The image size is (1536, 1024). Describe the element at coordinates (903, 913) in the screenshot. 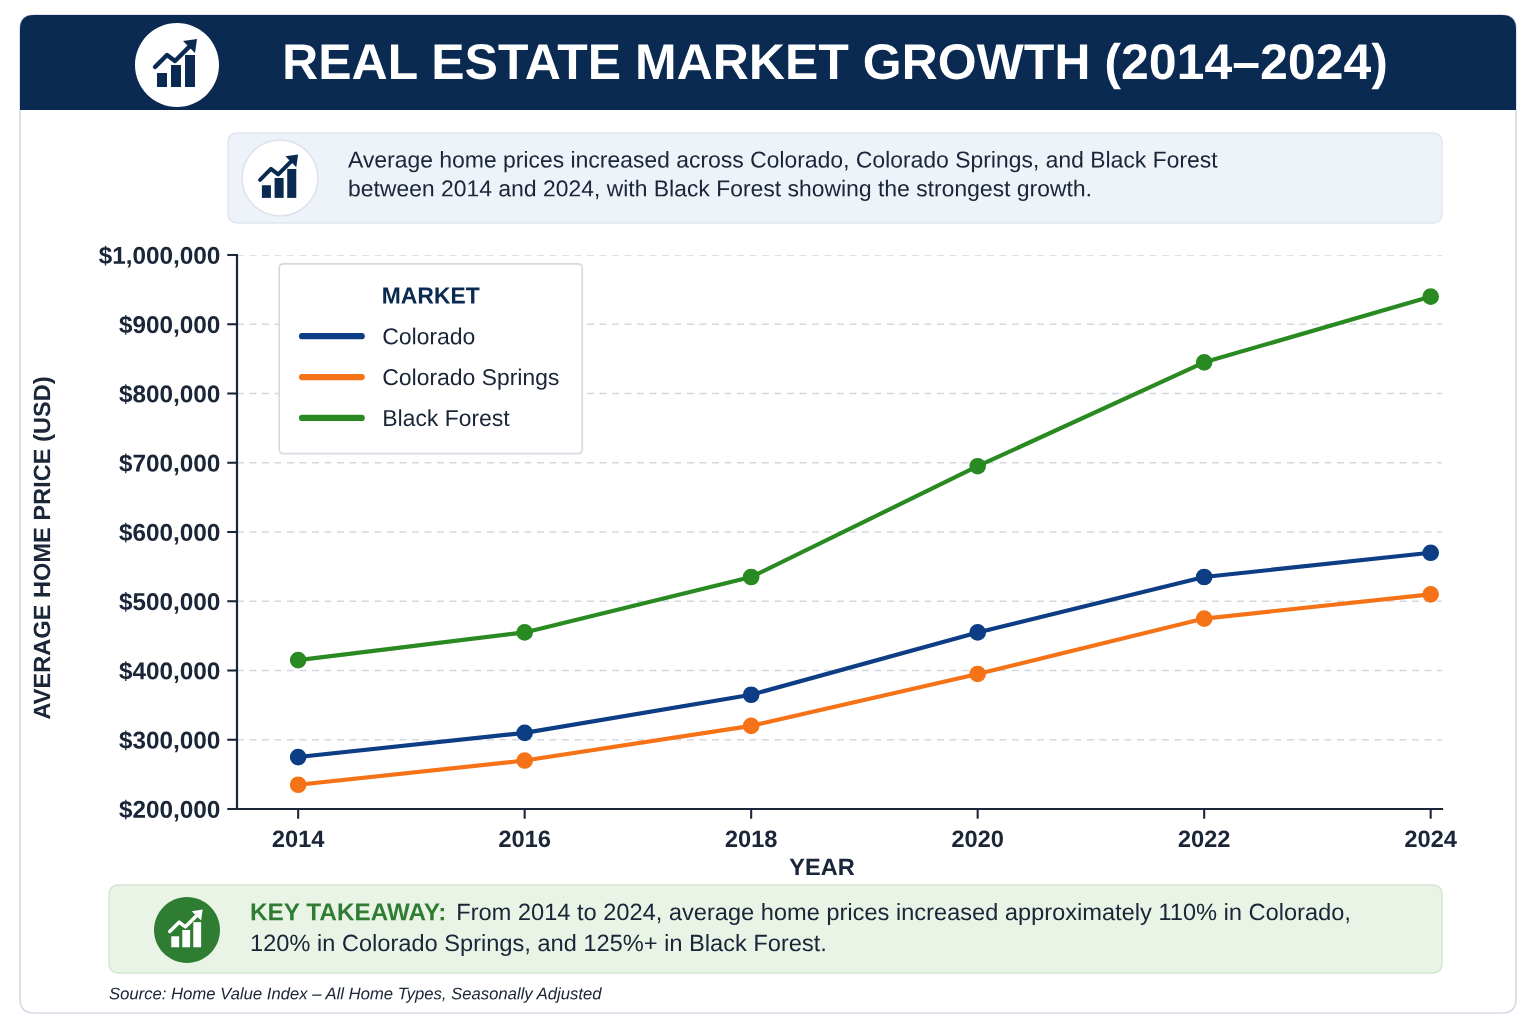

I see `text: From 2014 to 2024, average home prices increased approximately 110% in Colorado,` at that location.